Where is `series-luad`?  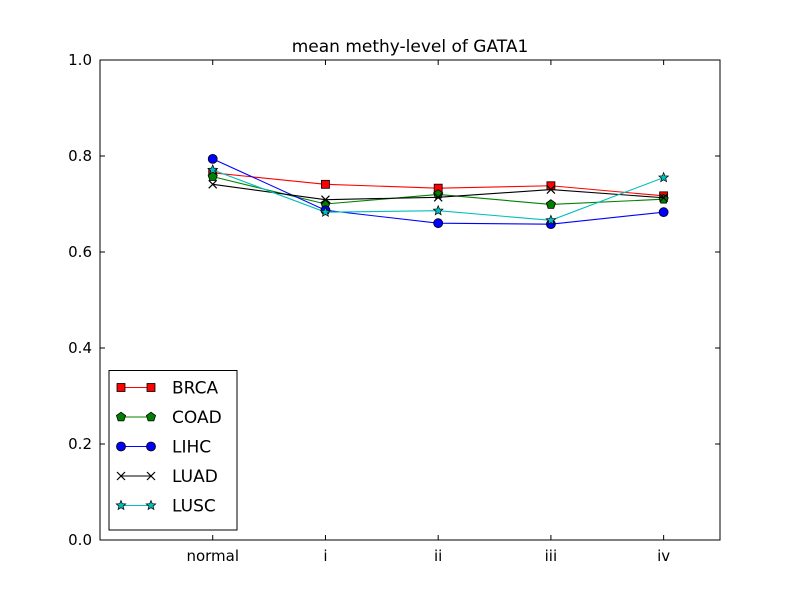 series-luad is located at coordinates (438, 192).